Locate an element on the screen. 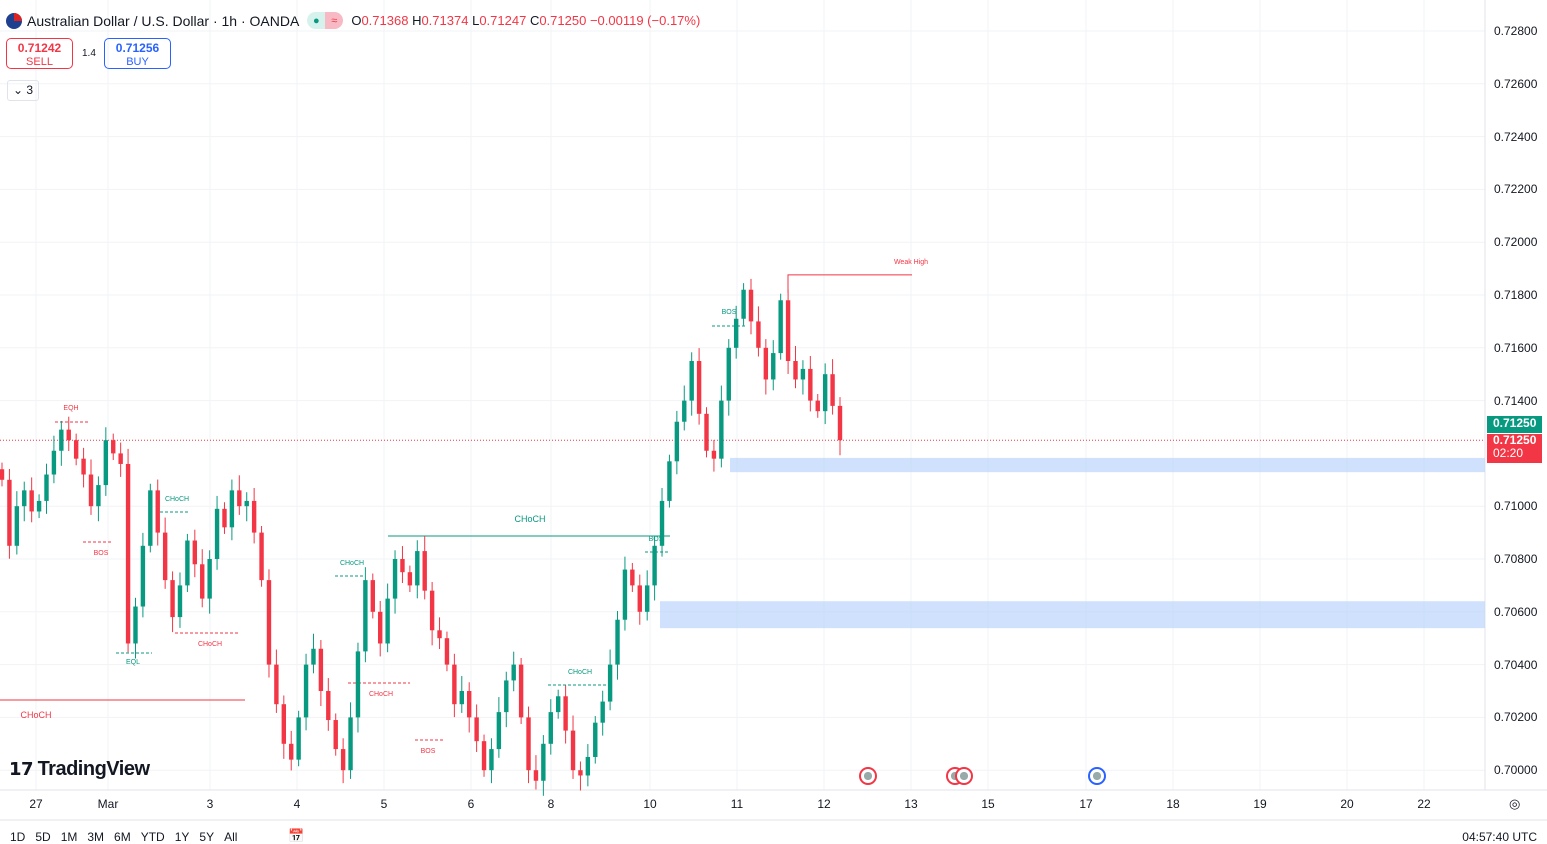 The width and height of the screenshot is (1547, 844). price-tick: 0.71000 is located at coordinates (1516, 506).